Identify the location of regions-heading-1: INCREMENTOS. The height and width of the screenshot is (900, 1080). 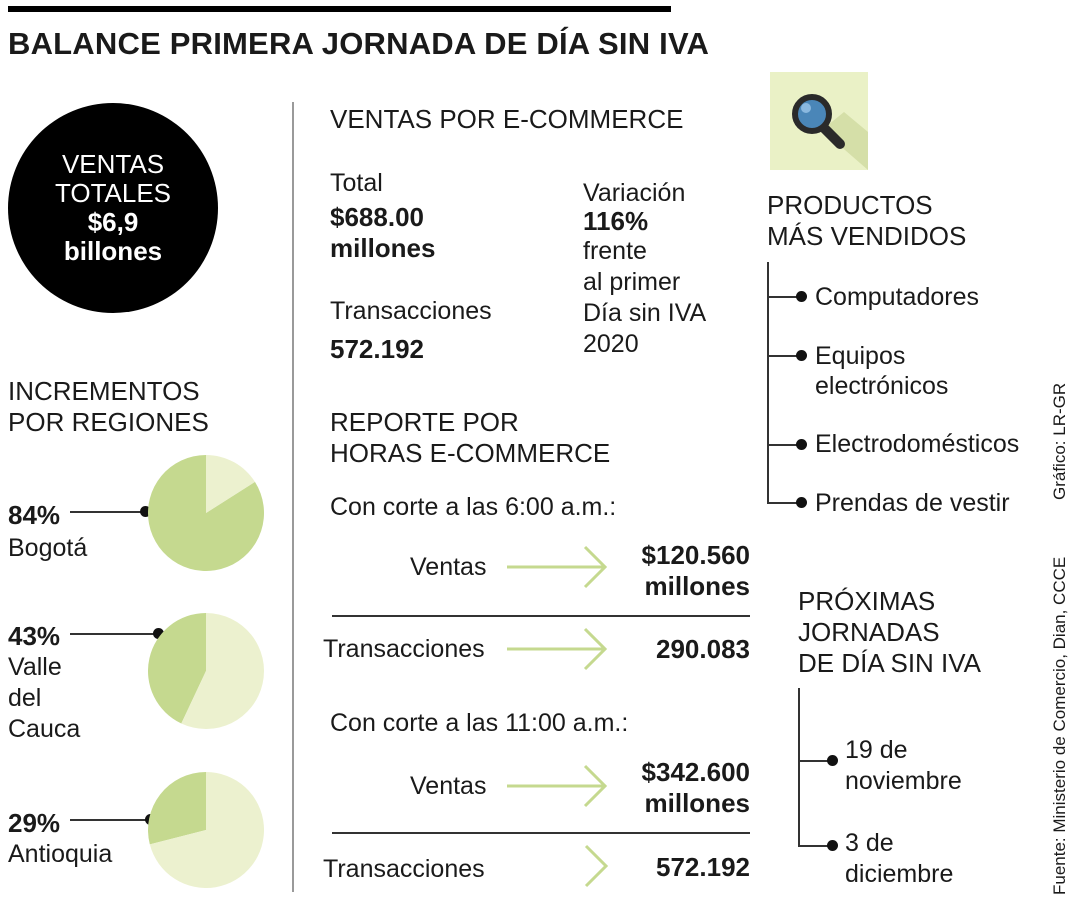
(104, 391).